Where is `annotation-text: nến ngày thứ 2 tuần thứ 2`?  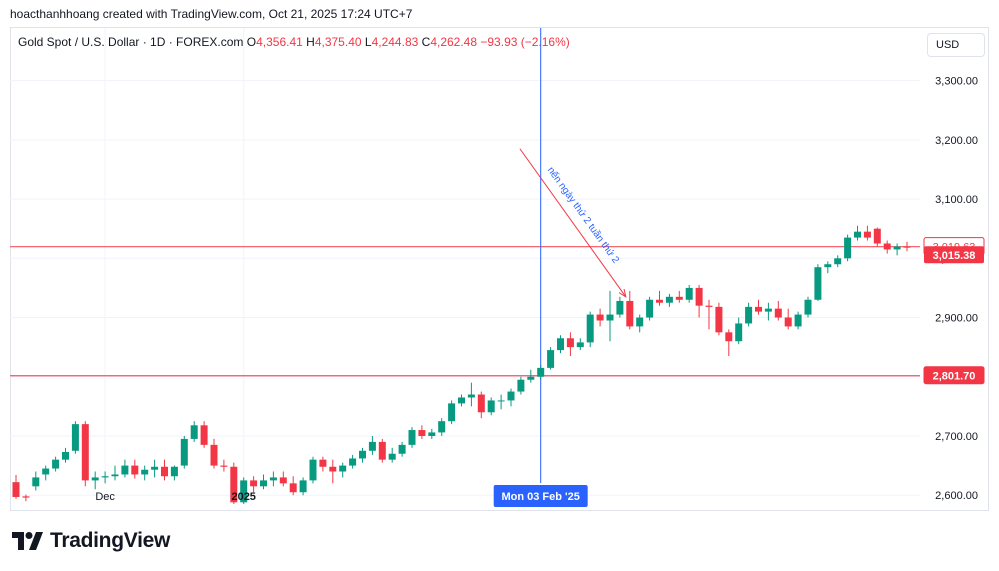 annotation-text: nến ngày thứ 2 tuần thứ 2 is located at coordinates (583, 214).